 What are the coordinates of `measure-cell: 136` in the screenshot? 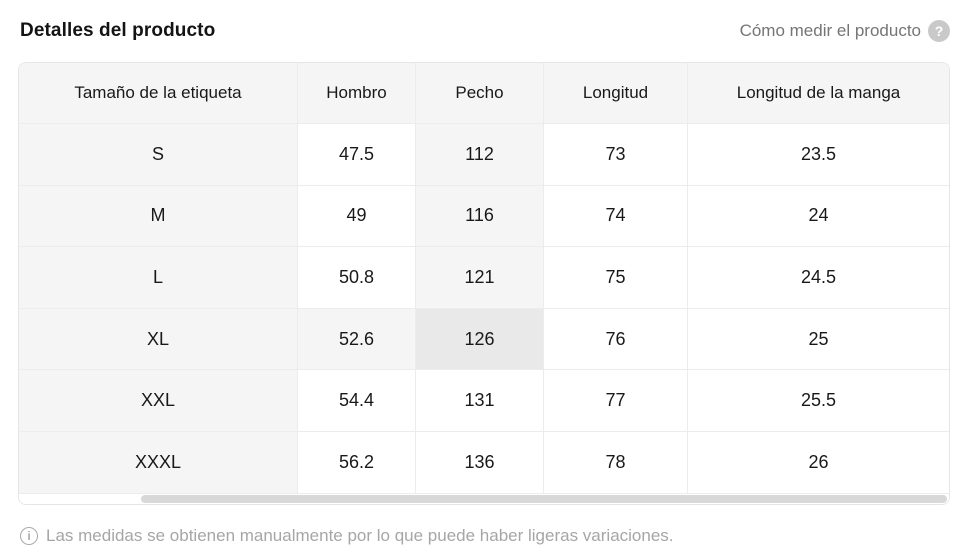 It's located at (480, 462).